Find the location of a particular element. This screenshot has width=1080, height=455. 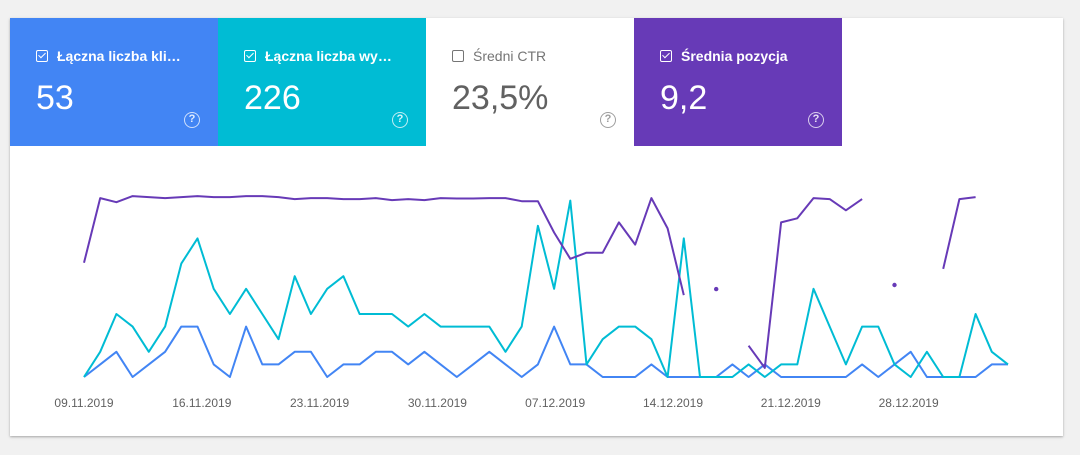

metric-position: Średnia pozycja 9,2 ? is located at coordinates (738, 82).